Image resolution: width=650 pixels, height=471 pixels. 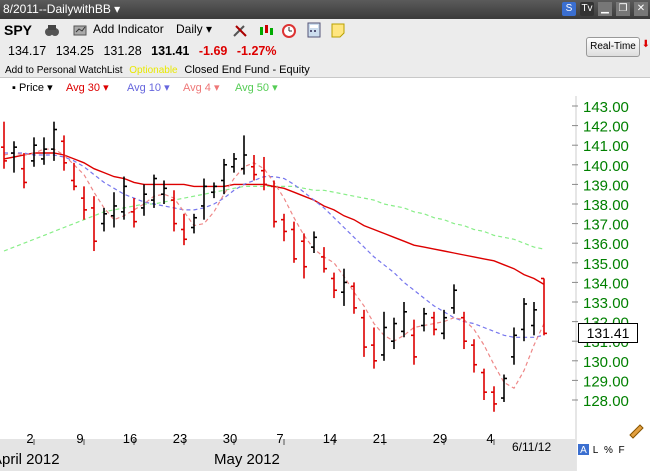 I want to click on scale-percent-button: %, so click(x=608, y=450).